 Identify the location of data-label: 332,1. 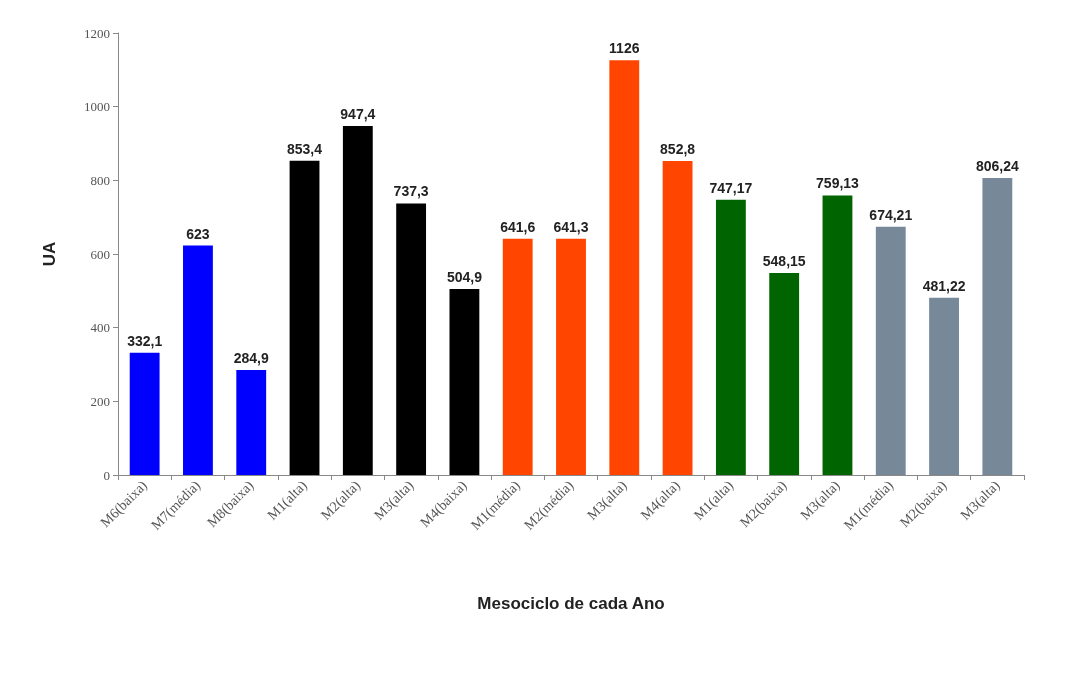
(145, 340).